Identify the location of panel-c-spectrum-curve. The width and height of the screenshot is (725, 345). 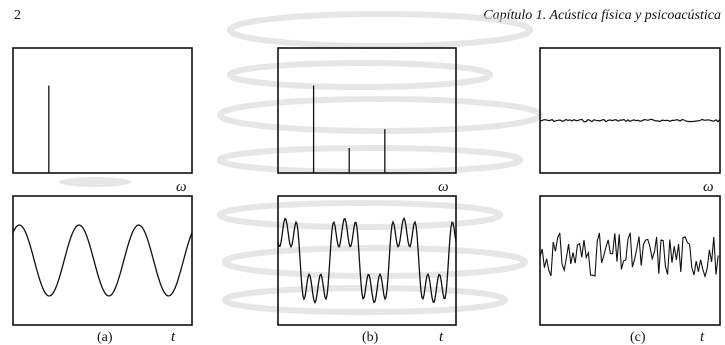
(630, 120).